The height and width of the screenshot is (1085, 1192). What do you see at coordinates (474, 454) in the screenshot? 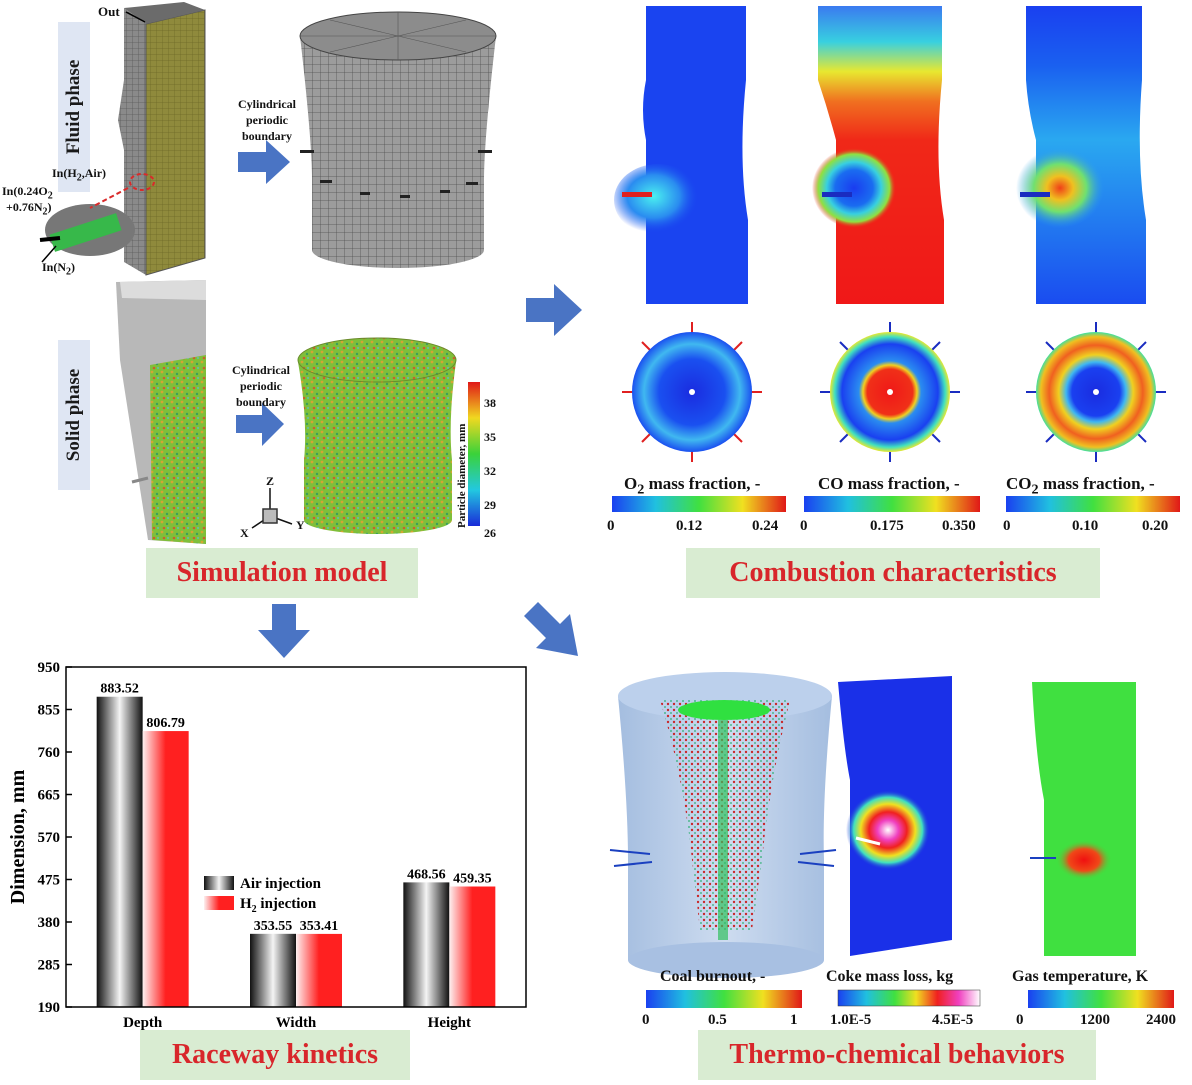
I see `particle-colorbar` at bounding box center [474, 454].